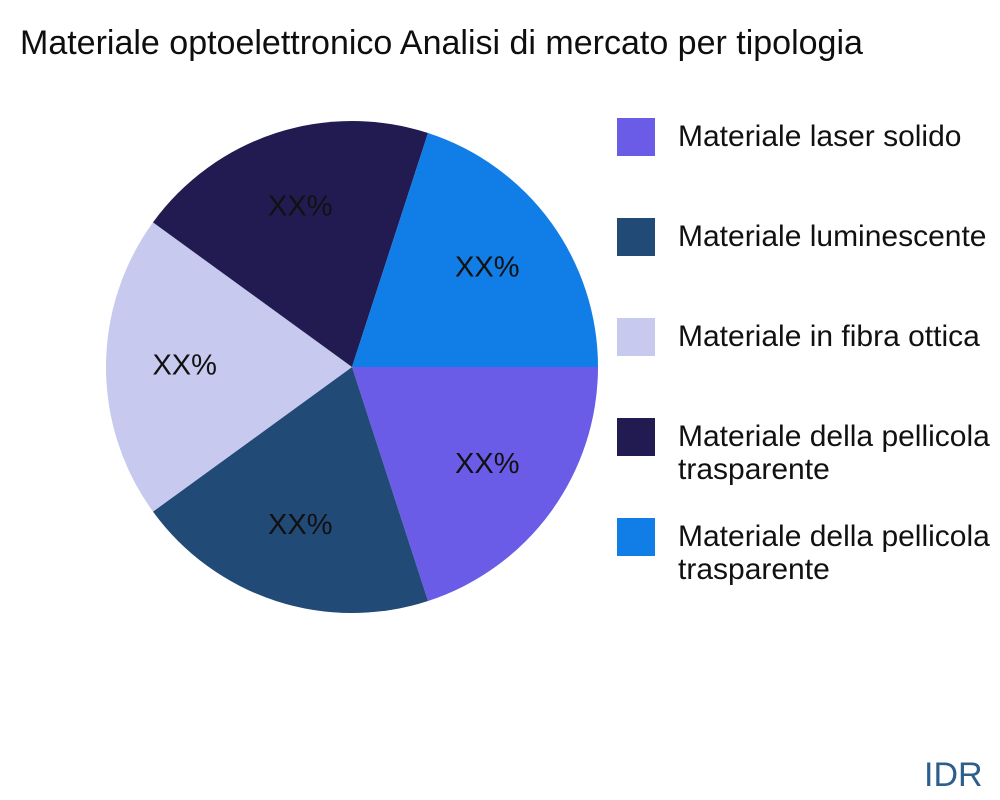 This screenshot has height=800, width=1000. I want to click on pie-slice-label-3: XX%, so click(300, 207).